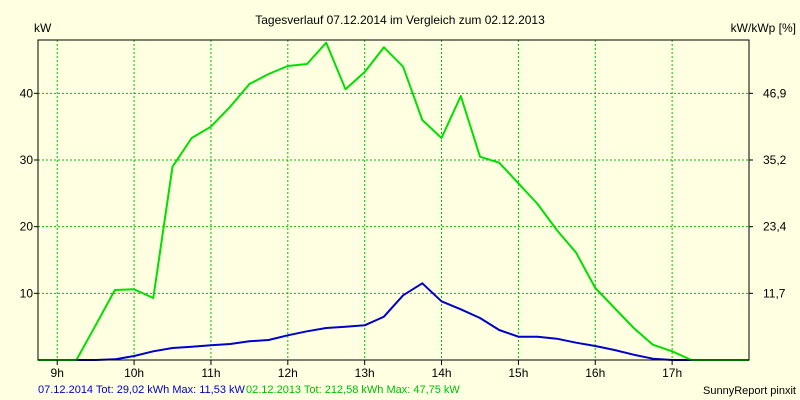 This screenshot has width=800, height=400. Describe the element at coordinates (288, 373) in the screenshot. I see `x-tick-label: 12h` at that location.